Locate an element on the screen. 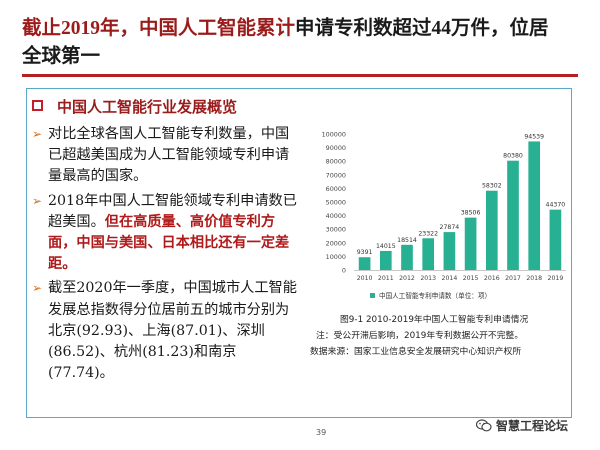  data-label: 44370 is located at coordinates (556, 205).